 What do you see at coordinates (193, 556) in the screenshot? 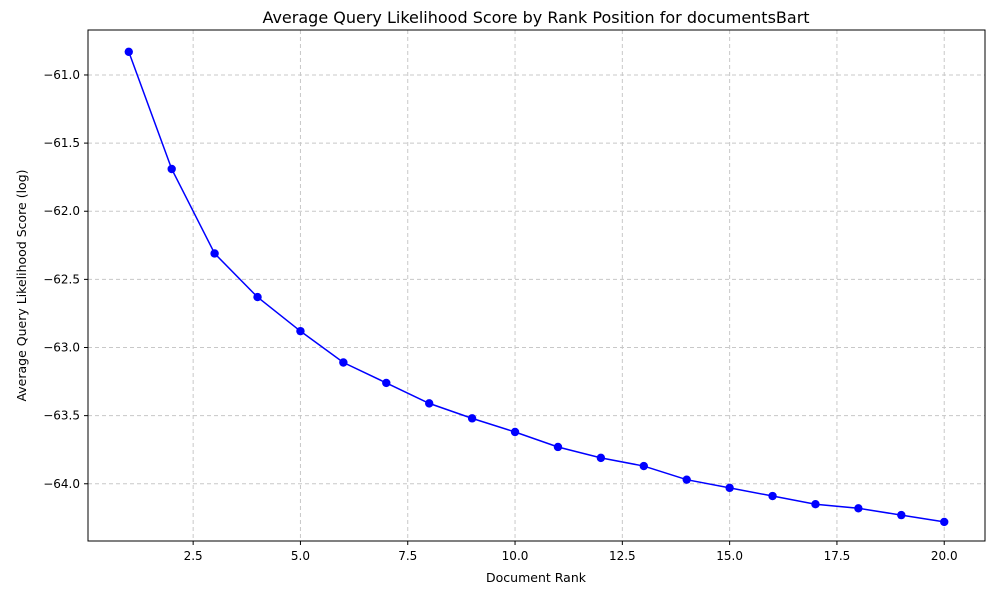
I see `x-tick-label: 2.5` at bounding box center [193, 556].